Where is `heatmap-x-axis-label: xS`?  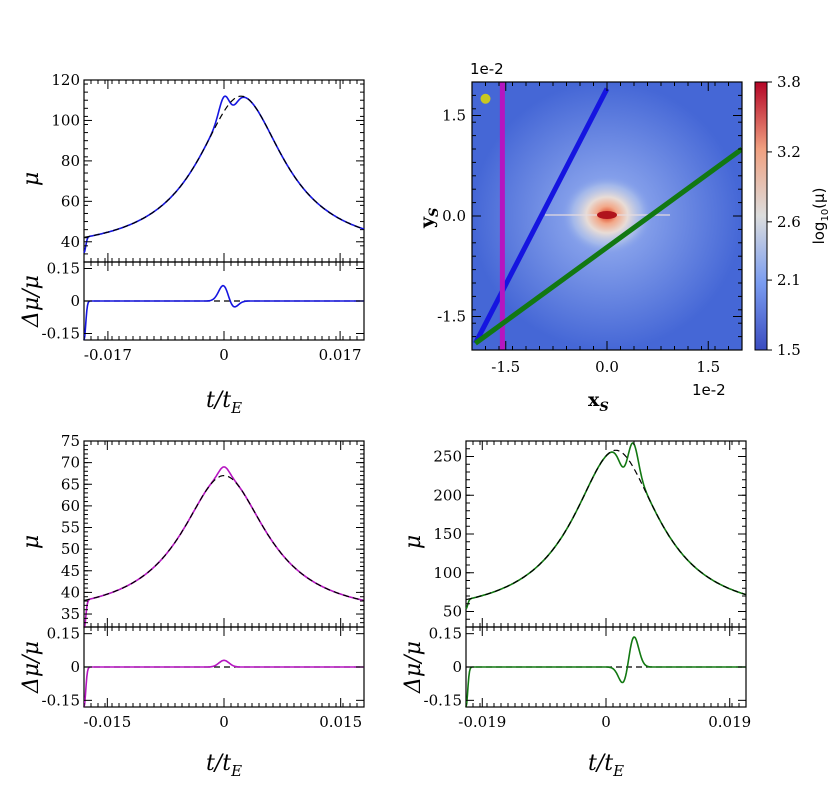 heatmap-x-axis-label: xS is located at coordinates (598, 402).